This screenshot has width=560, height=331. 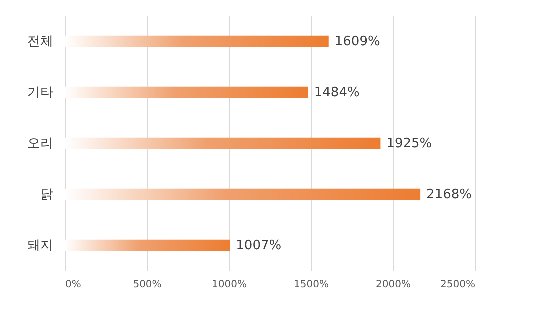 I want to click on data-label: 2168%, so click(x=449, y=195).